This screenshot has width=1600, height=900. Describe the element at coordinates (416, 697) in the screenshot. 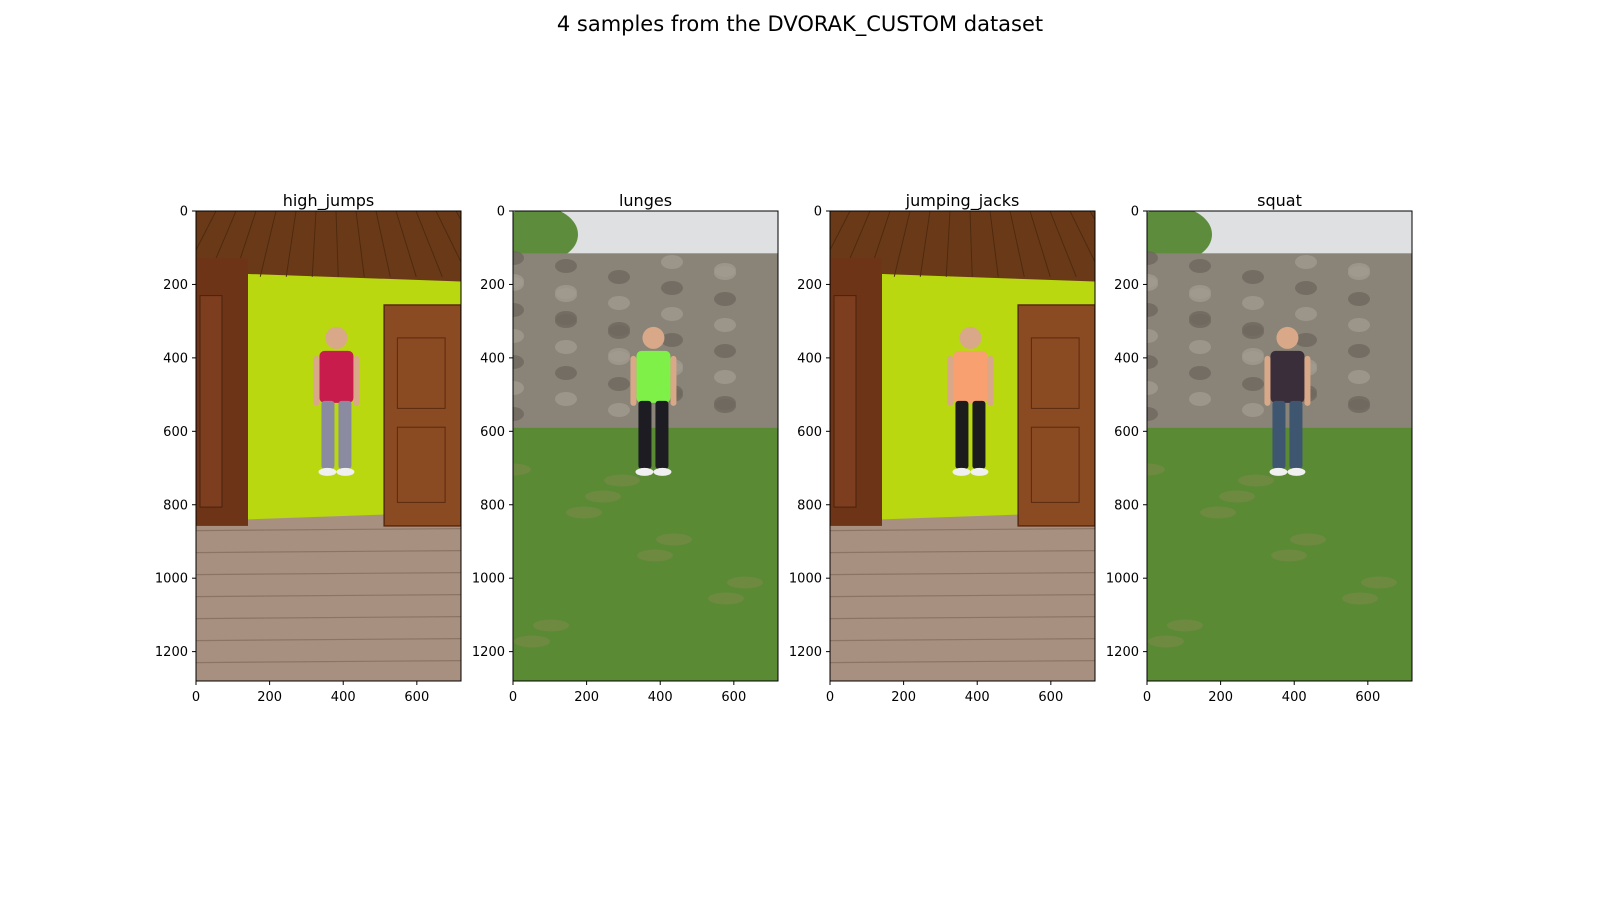

I see `x-tick-label: 600` at that location.